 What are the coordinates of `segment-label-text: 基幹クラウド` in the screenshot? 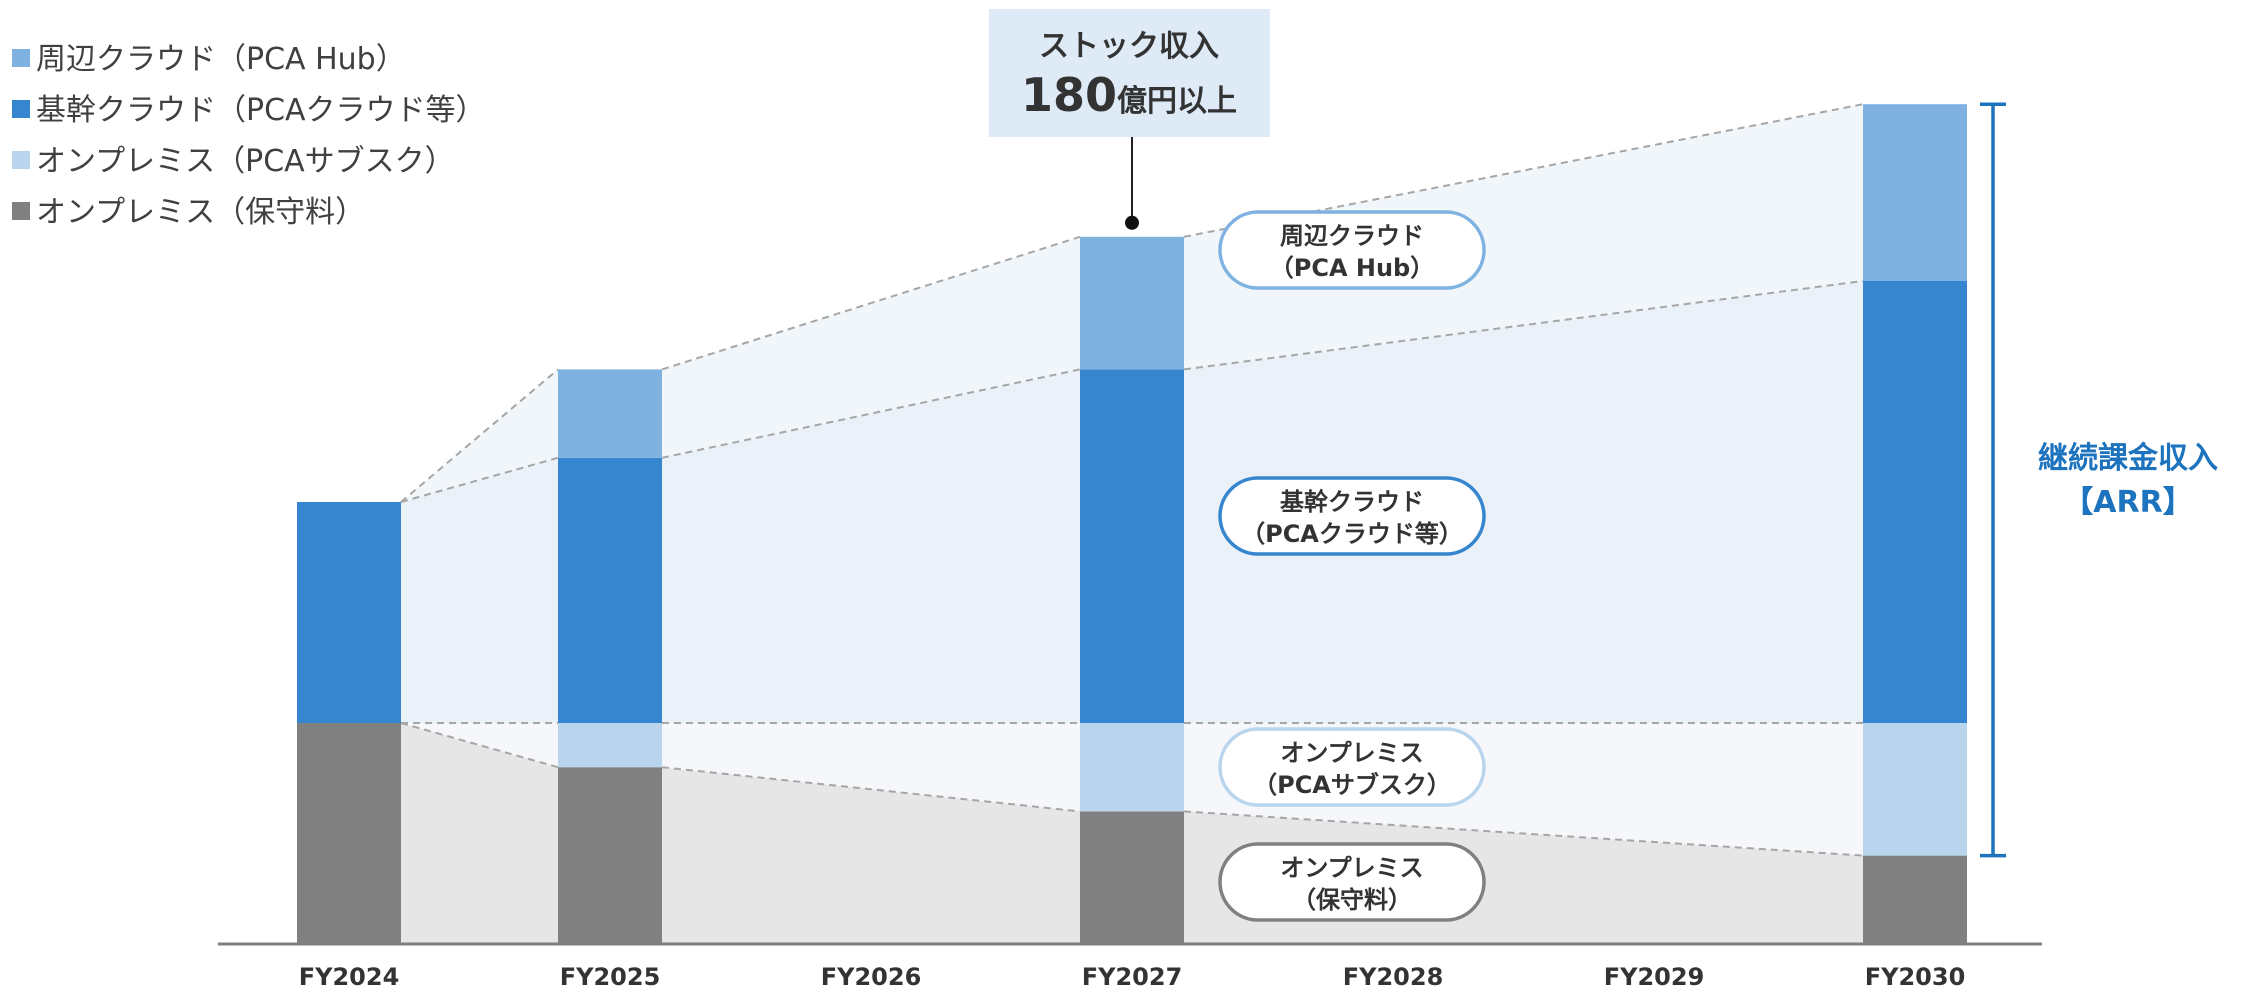 It's located at (1352, 502).